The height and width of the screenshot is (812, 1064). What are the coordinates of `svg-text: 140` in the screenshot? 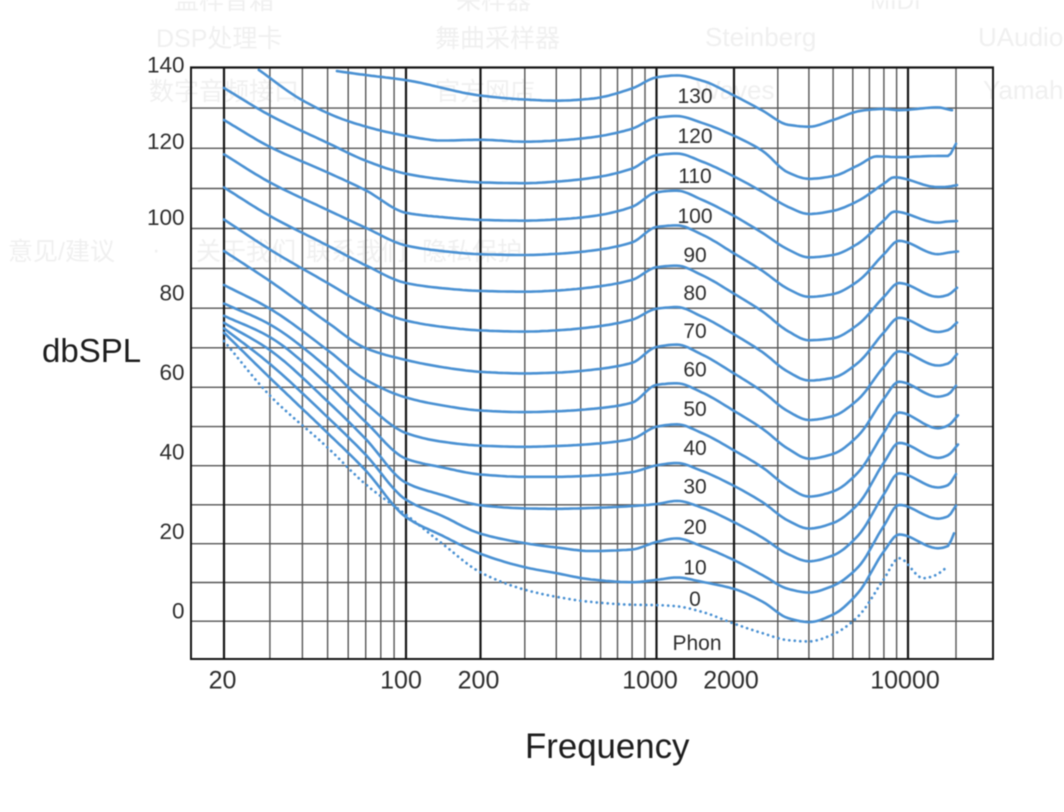 It's located at (166, 65).